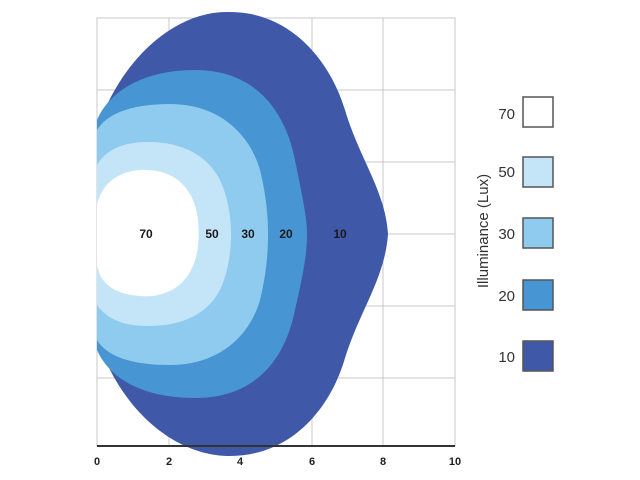 The height and width of the screenshot is (480, 640). What do you see at coordinates (97, 462) in the screenshot?
I see `x-tick-label: 0` at bounding box center [97, 462].